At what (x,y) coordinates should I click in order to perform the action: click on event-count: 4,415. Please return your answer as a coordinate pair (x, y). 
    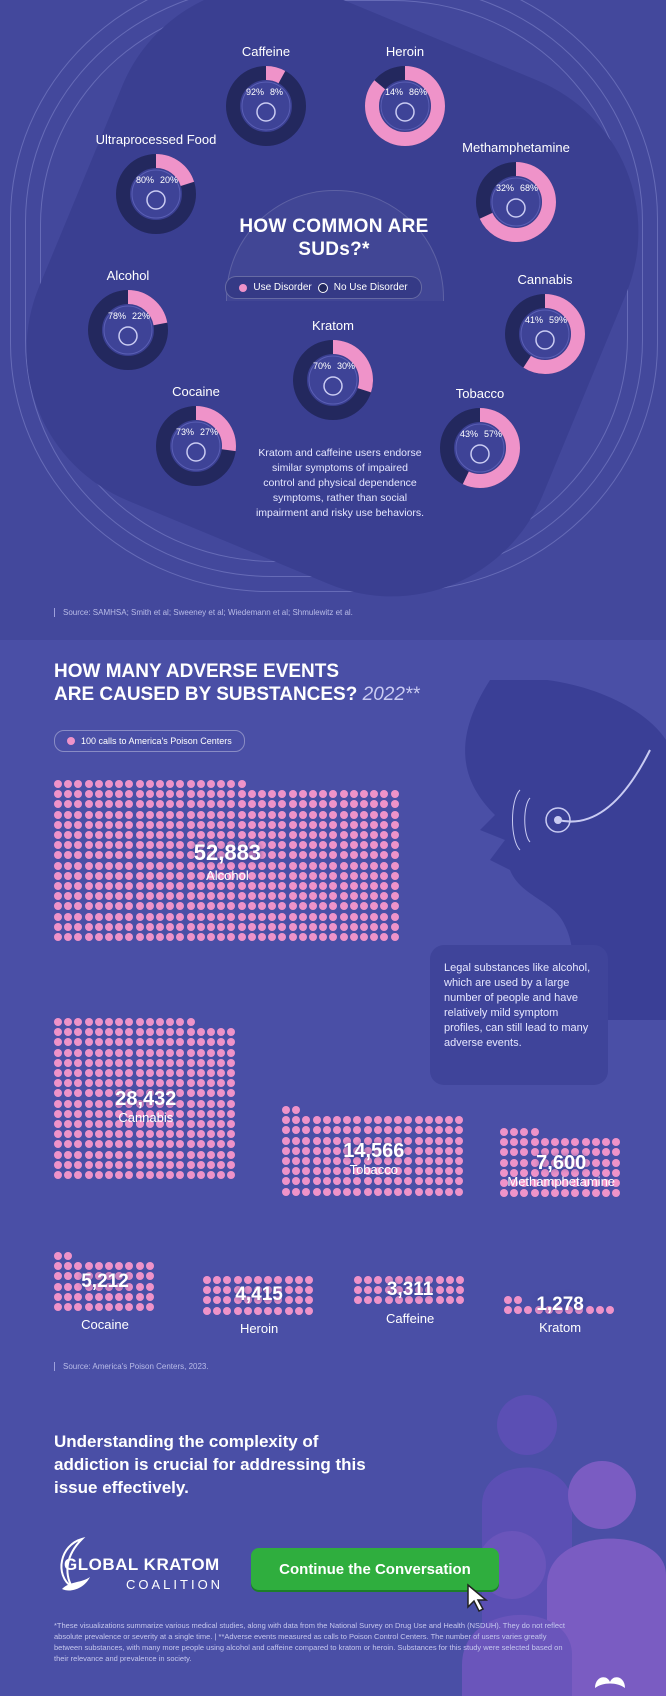
    Looking at the image, I should click on (259, 1295).